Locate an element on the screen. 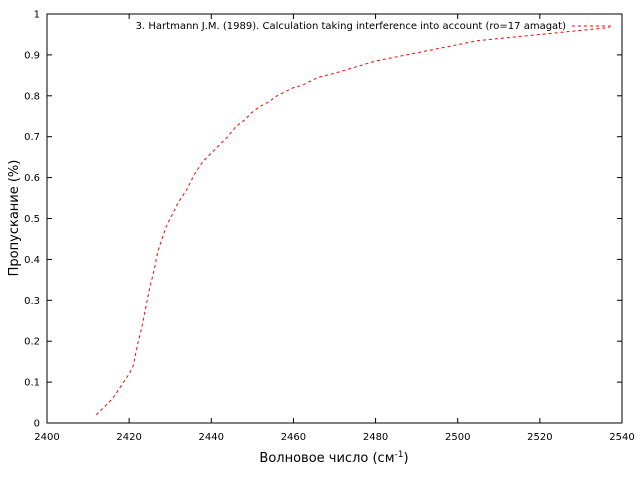  x-tick-label: 2400 is located at coordinates (46, 437).